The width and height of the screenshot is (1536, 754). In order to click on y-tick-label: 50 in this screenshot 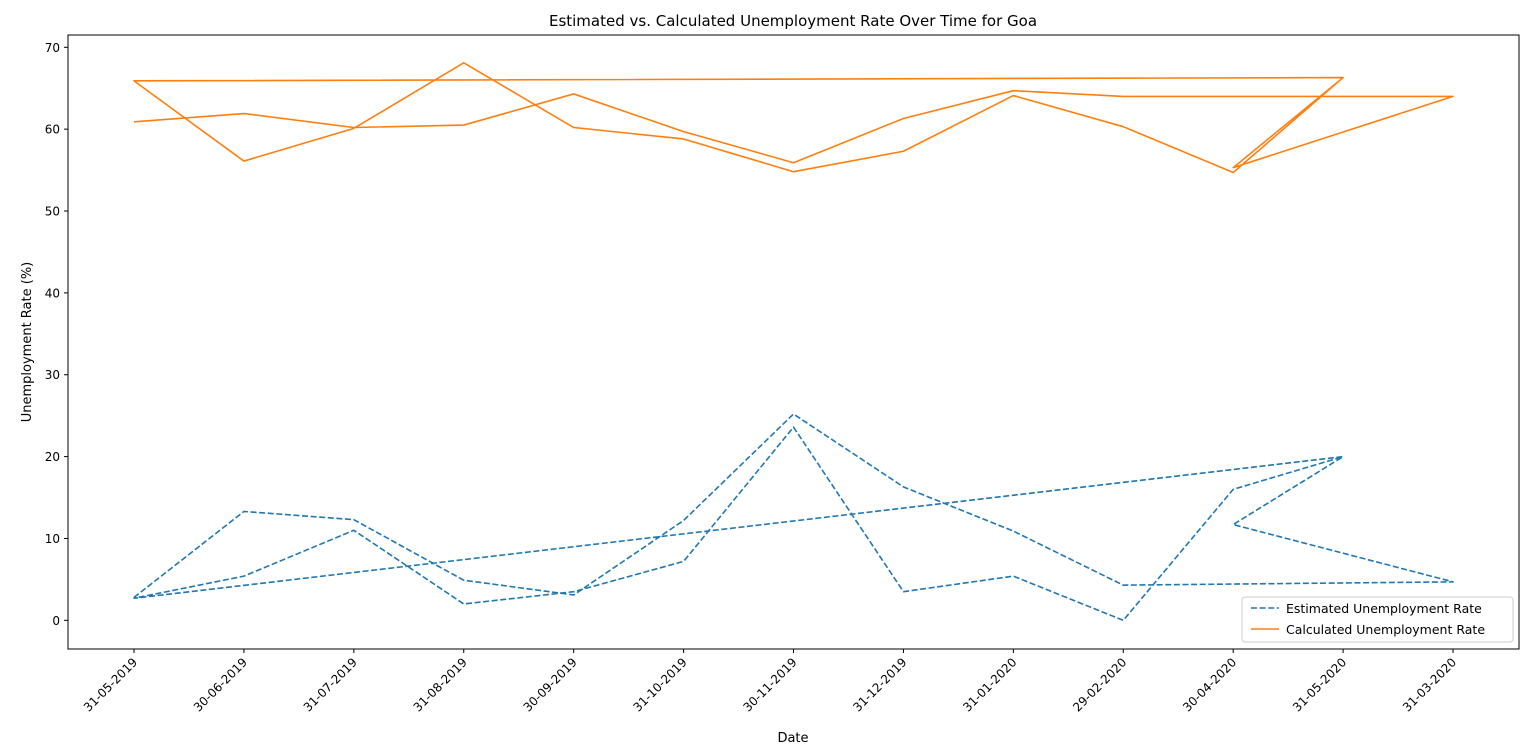, I will do `click(52, 212)`.